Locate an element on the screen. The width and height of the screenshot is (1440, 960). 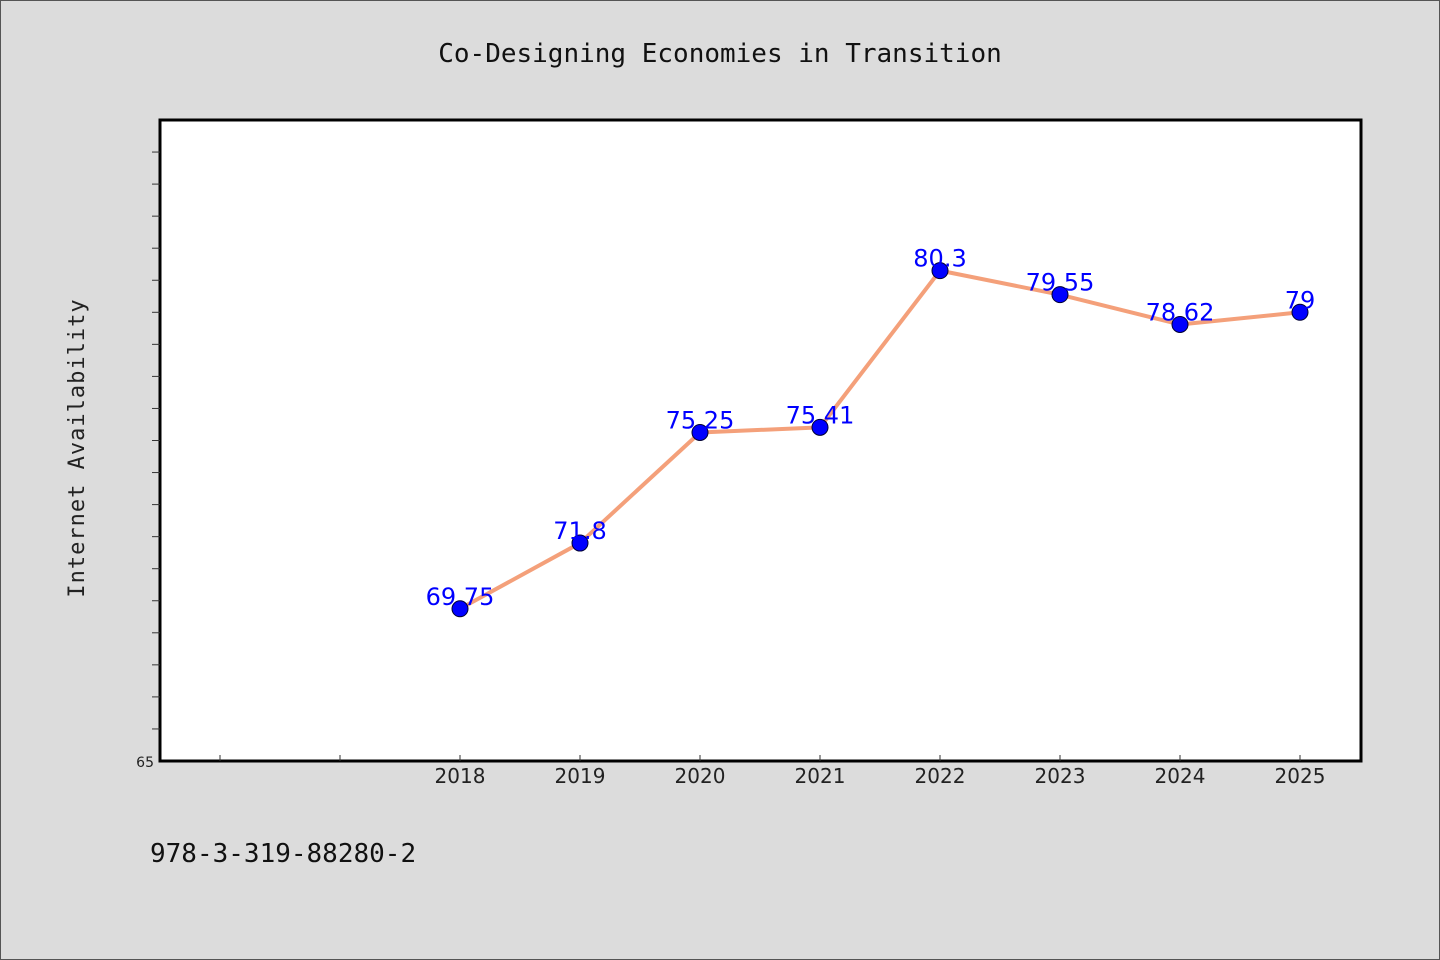
data-point-2025 is located at coordinates (1300, 312).